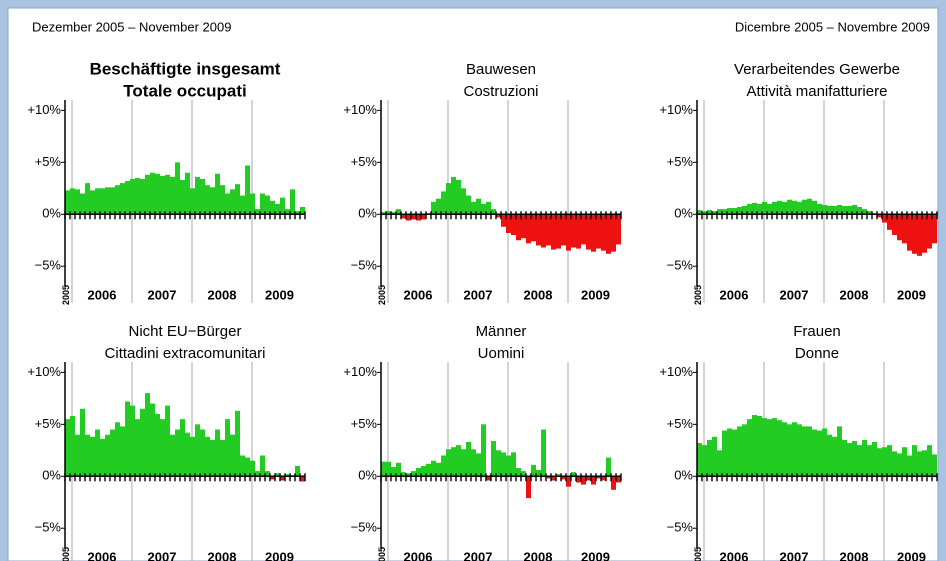 This screenshot has height=561, width=946. I want to click on chart-title: Nicht EU−Bürger, so click(185, 331).